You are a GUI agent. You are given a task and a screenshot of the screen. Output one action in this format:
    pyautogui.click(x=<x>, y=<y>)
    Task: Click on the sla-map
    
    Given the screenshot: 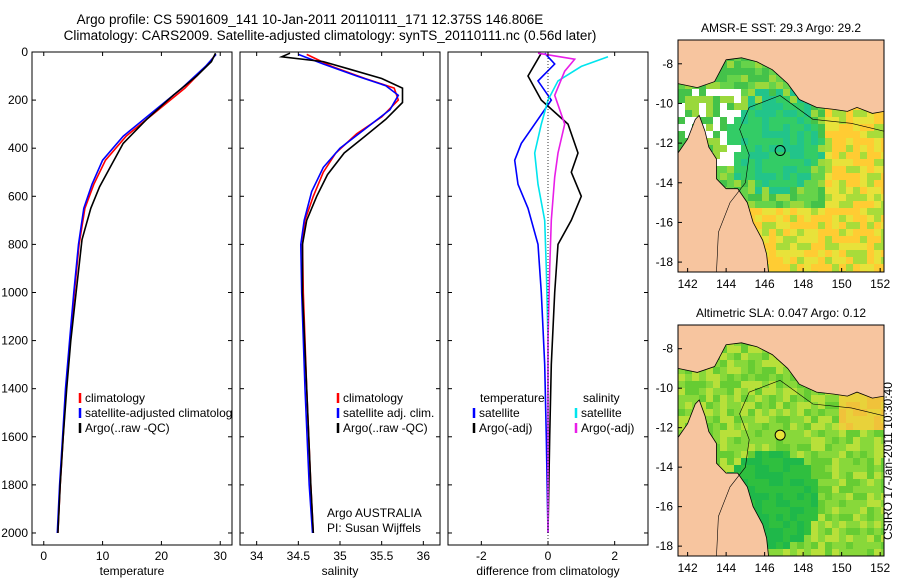 What is the action you would take?
    pyautogui.click(x=781, y=440)
    